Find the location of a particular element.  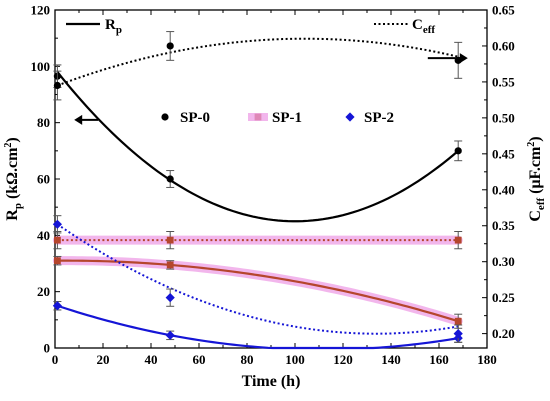

y-left-tick-label: 80 is located at coordinates (43, 122).